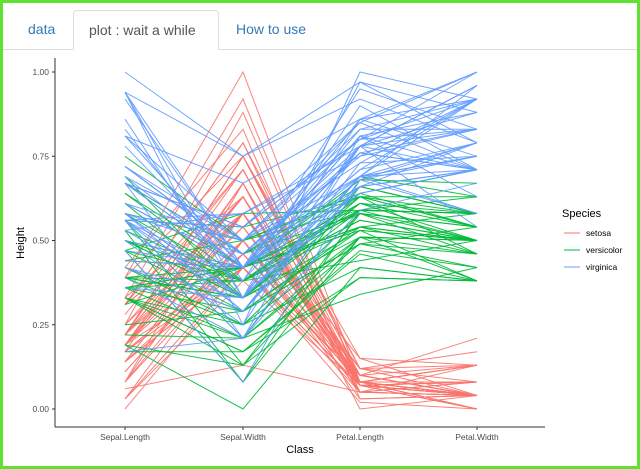 The image size is (640, 469). I want to click on y-tick-label: 0.50, so click(40, 241).